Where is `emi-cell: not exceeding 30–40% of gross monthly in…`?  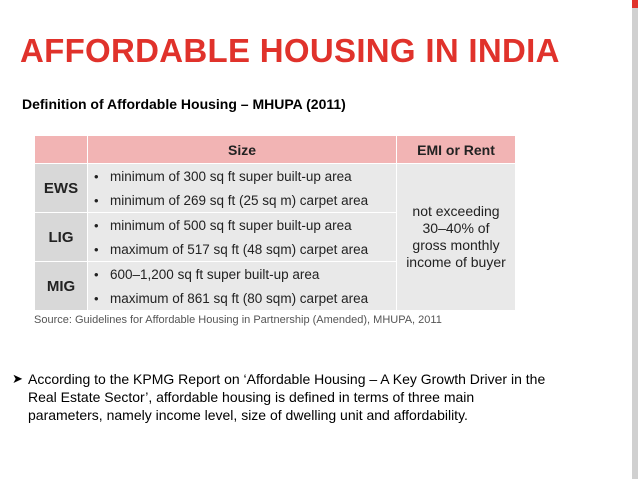 emi-cell: not exceeding 30–40% of gross monthly in… is located at coordinates (456, 237).